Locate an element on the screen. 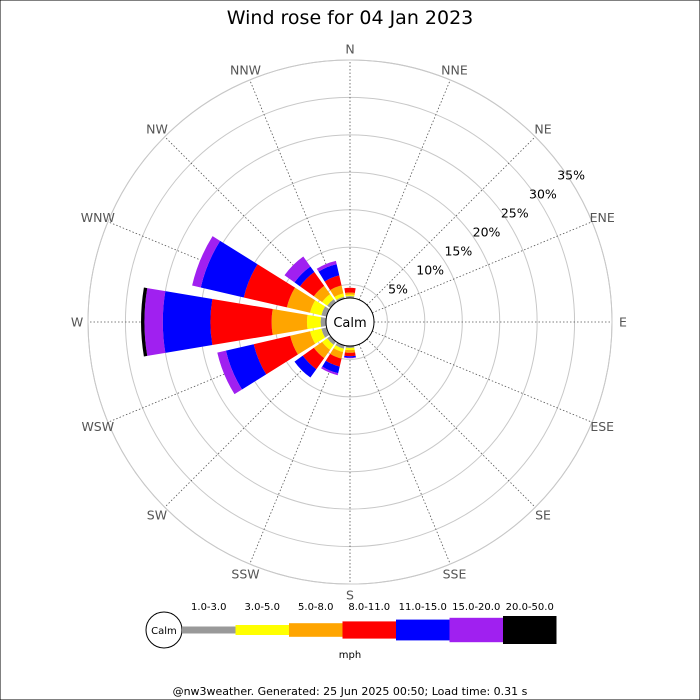  legend-label-5: 11.0-15.0 is located at coordinates (423, 607).